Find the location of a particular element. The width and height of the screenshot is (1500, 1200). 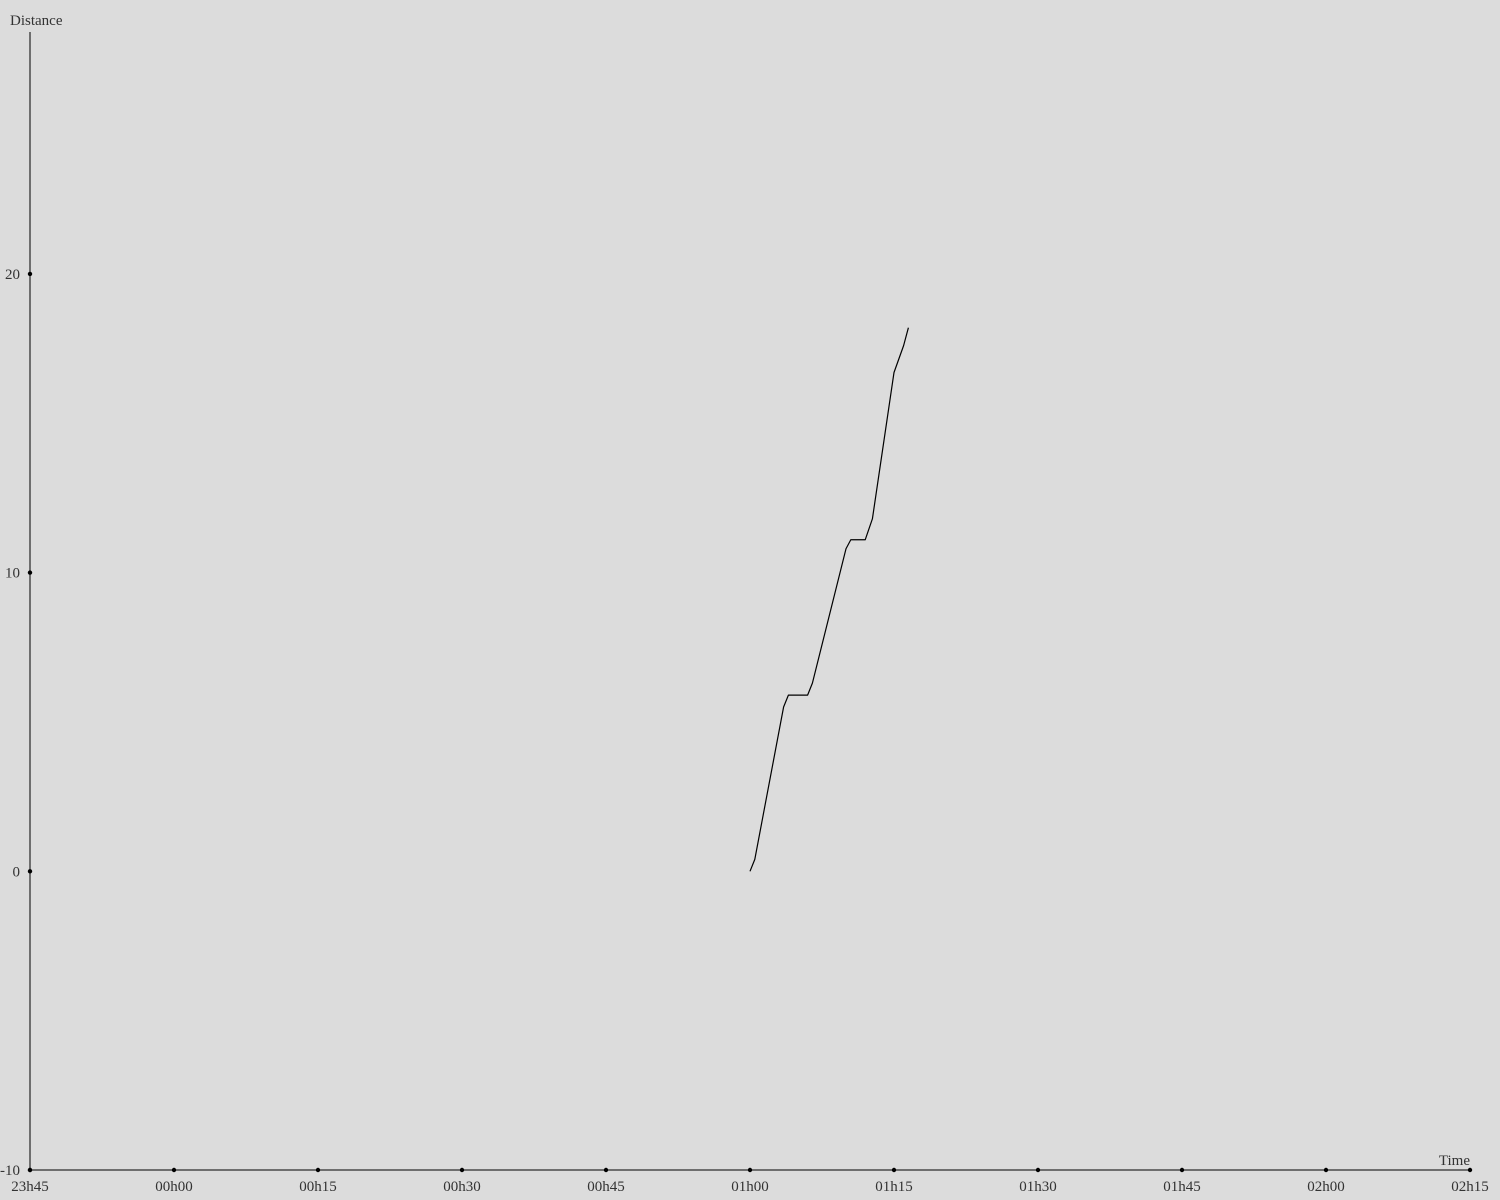

series-layer is located at coordinates (829, 599).